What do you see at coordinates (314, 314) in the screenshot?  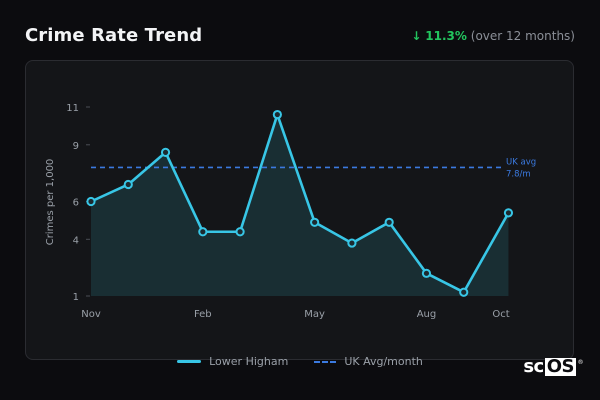 I see `x-tick-label: May` at bounding box center [314, 314].